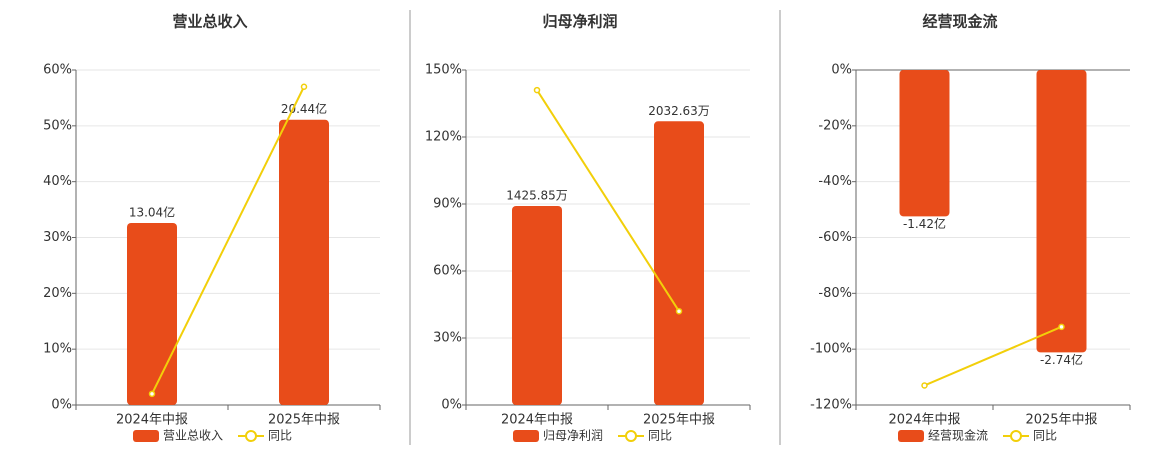  What do you see at coordinates (958, 435) in the screenshot?
I see `legend-label: 经营现金流` at bounding box center [958, 435].